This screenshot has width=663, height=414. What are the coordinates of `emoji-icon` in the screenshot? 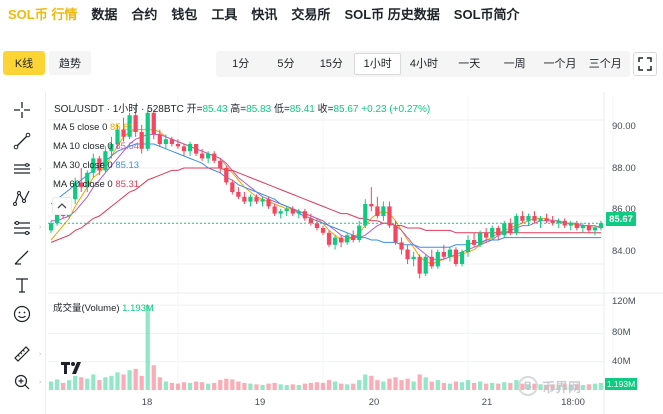 It's located at (22, 314).